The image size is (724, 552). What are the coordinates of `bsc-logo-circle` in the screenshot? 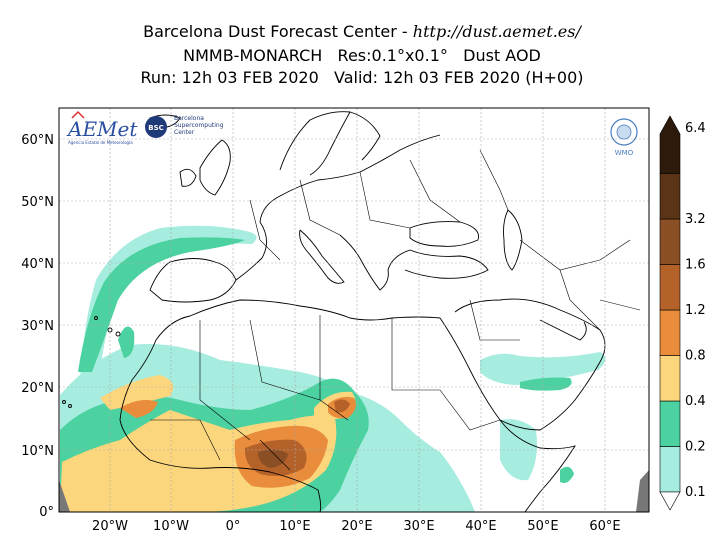 It's located at (156, 127).